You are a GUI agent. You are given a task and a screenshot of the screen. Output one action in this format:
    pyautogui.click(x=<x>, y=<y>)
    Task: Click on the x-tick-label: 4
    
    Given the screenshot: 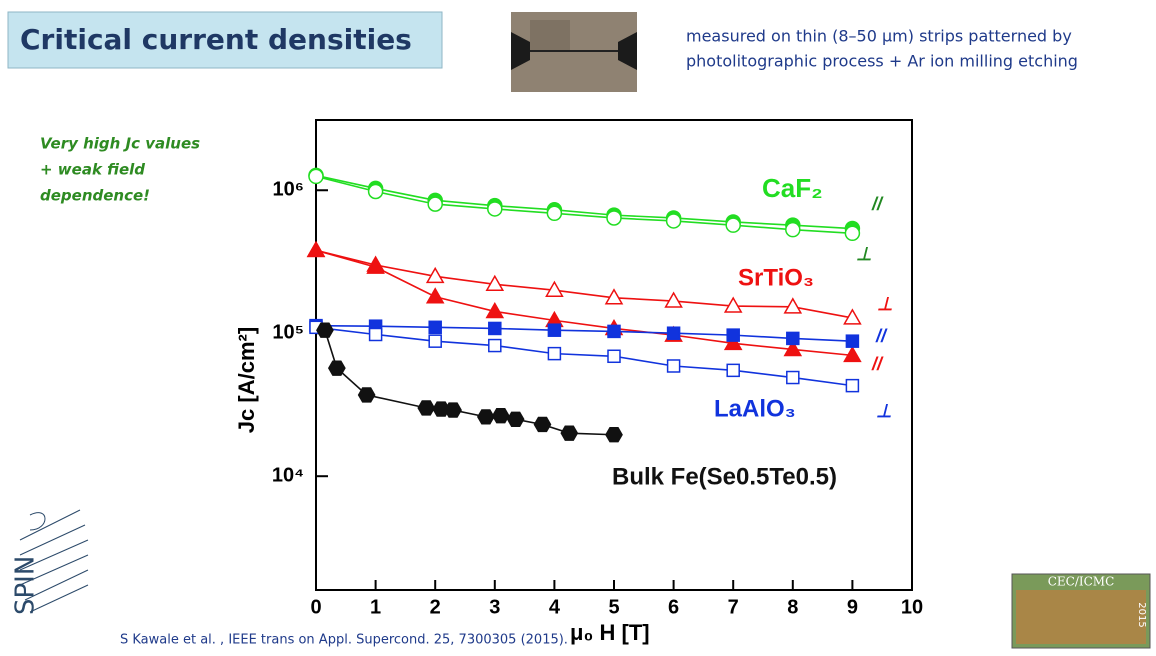 What is the action you would take?
    pyautogui.click(x=555, y=607)
    